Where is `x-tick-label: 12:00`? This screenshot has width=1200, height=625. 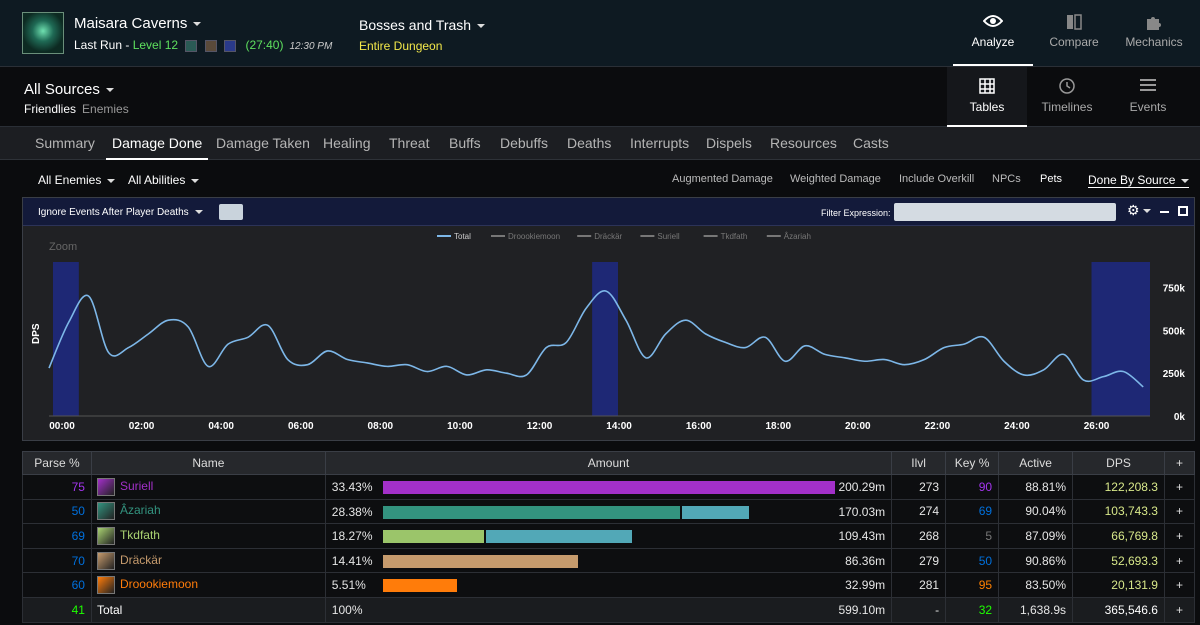 x-tick-label: 12:00 is located at coordinates (540, 426).